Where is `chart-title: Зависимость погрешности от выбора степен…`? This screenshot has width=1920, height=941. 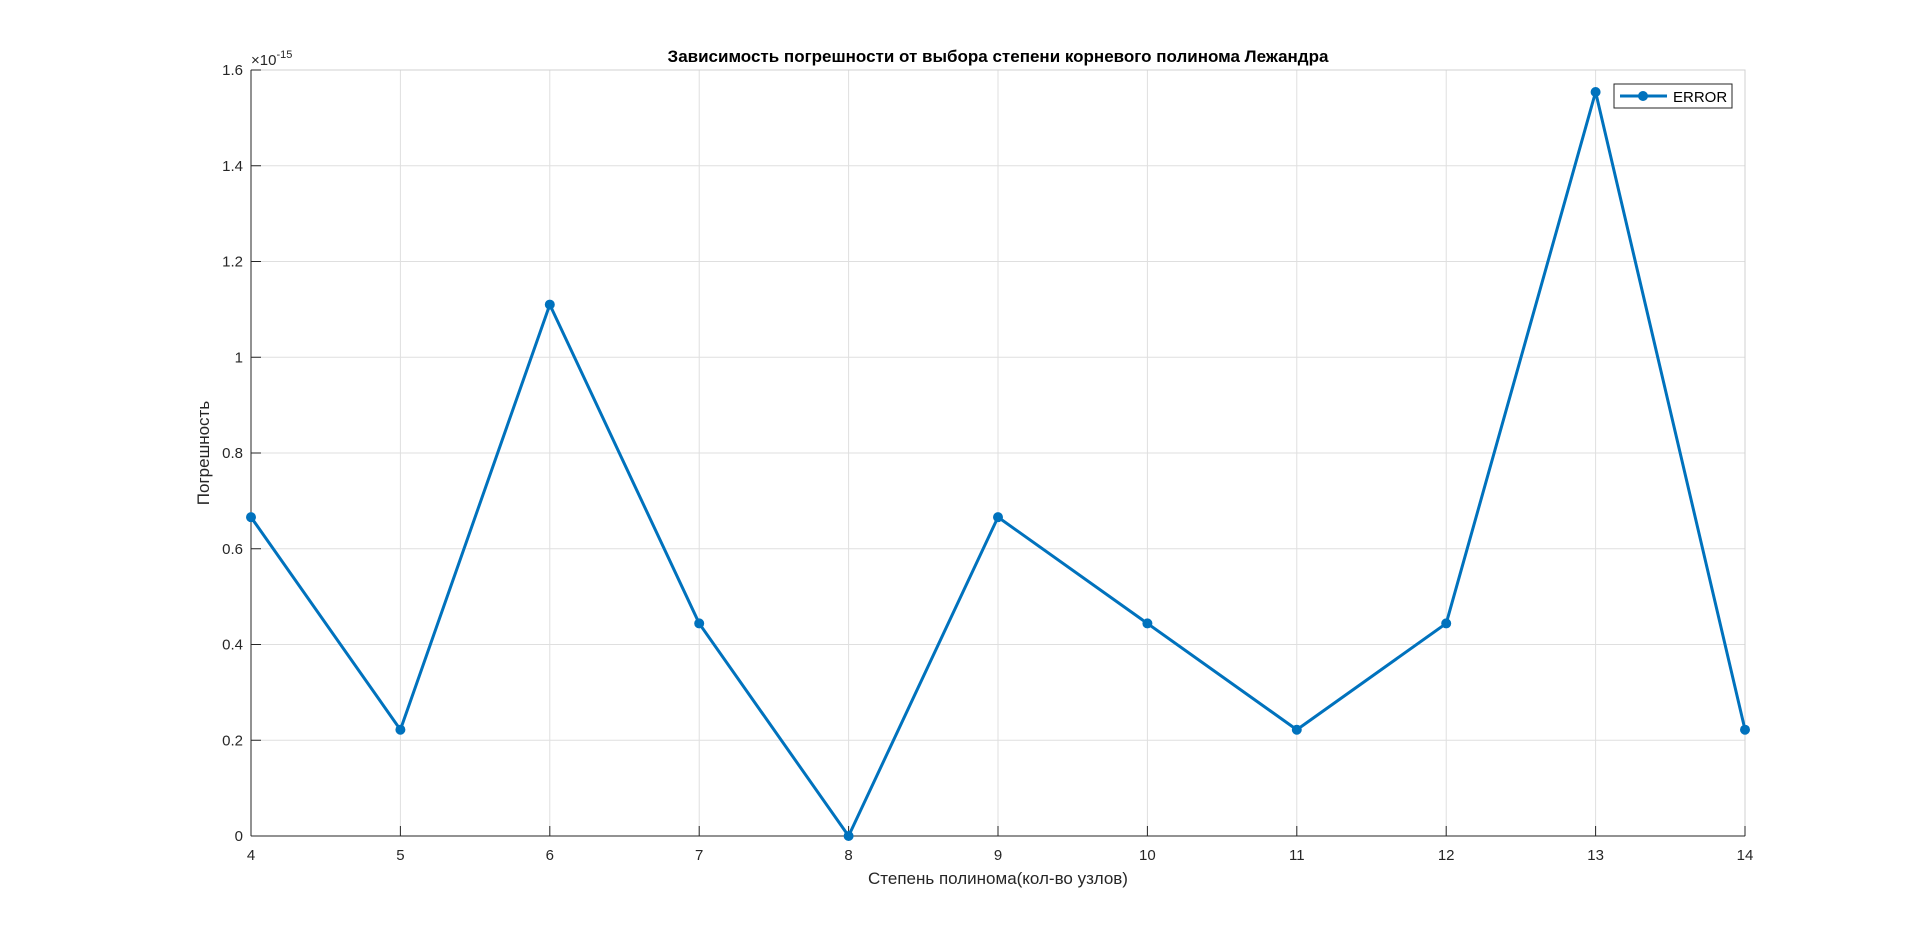 chart-title: Зависимость погрешности от выбора степен… is located at coordinates (998, 56).